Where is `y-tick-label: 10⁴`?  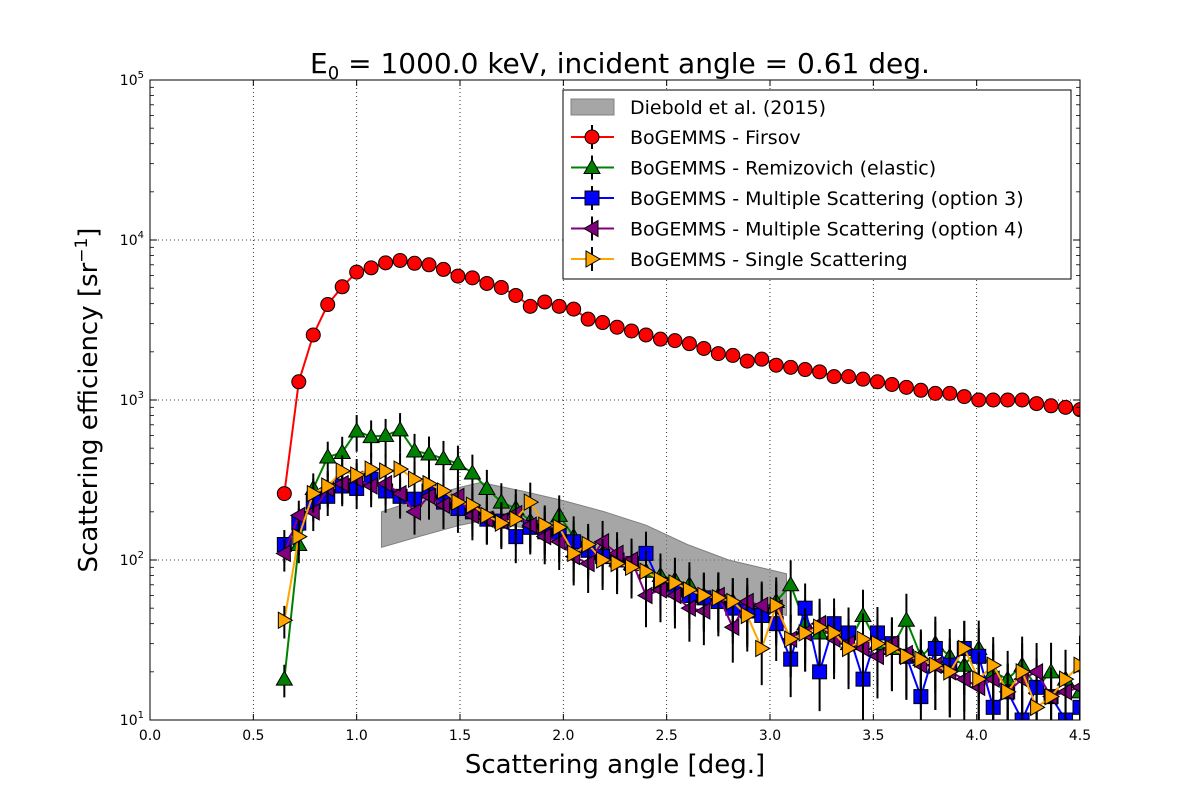
y-tick-label: 10⁴ is located at coordinates (132, 239).